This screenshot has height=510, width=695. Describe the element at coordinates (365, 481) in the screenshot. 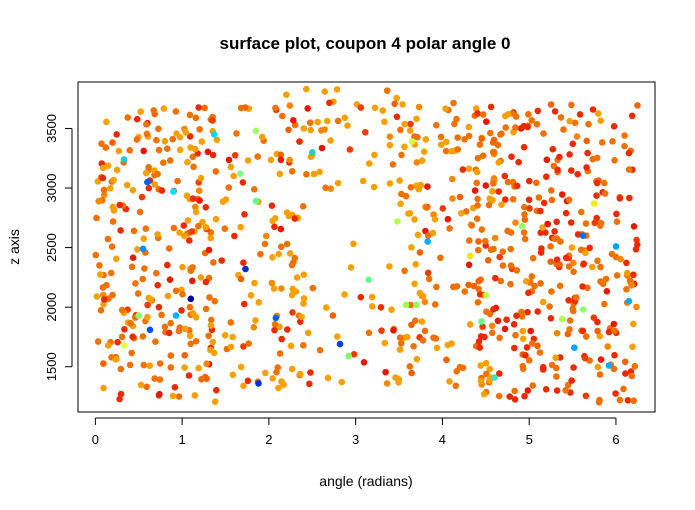

I see `x-axis-label: angle (radians)` at that location.